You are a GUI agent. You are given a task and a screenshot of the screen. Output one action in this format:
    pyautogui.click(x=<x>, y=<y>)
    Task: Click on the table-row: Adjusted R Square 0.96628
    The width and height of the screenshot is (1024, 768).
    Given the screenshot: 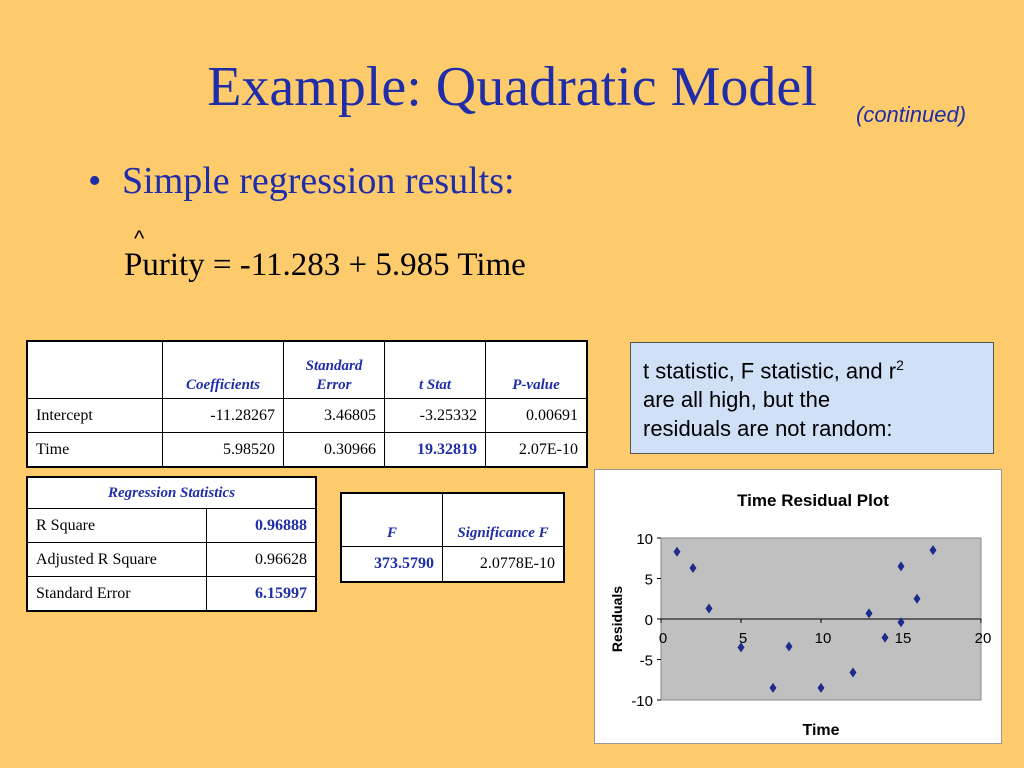 What is the action you would take?
    pyautogui.click(x=171, y=559)
    